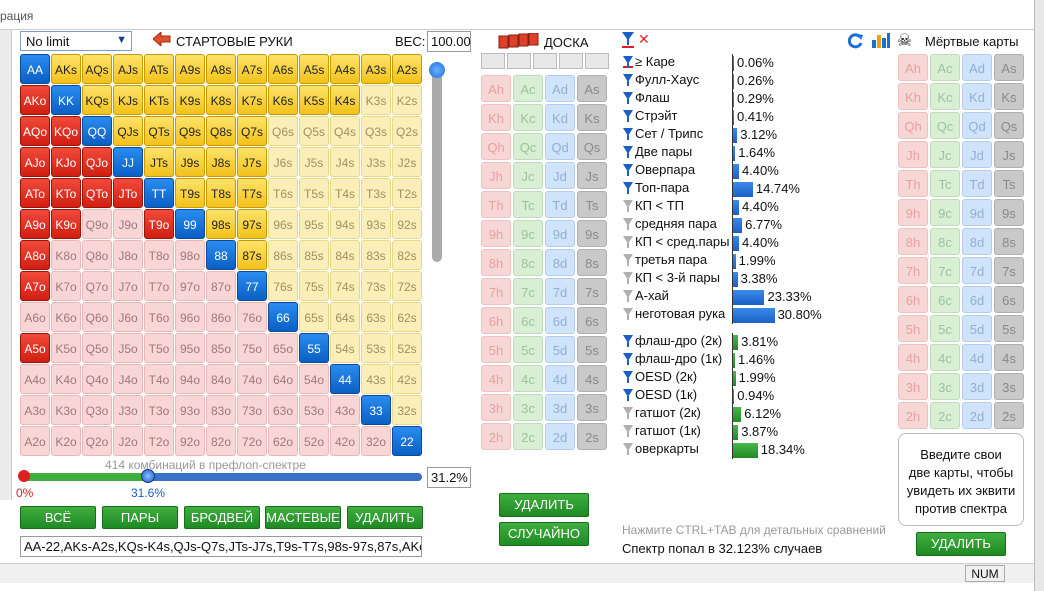  What do you see at coordinates (66, 379) in the screenshot?
I see `hand-cell-K4o: K4o` at bounding box center [66, 379].